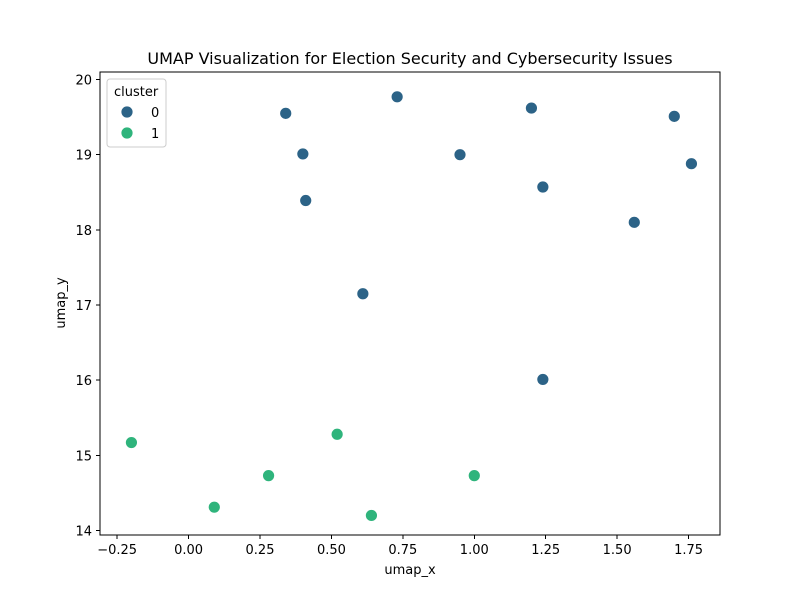  Describe the element at coordinates (402, 550) in the screenshot. I see `x-tick-label: 0.75` at that location.